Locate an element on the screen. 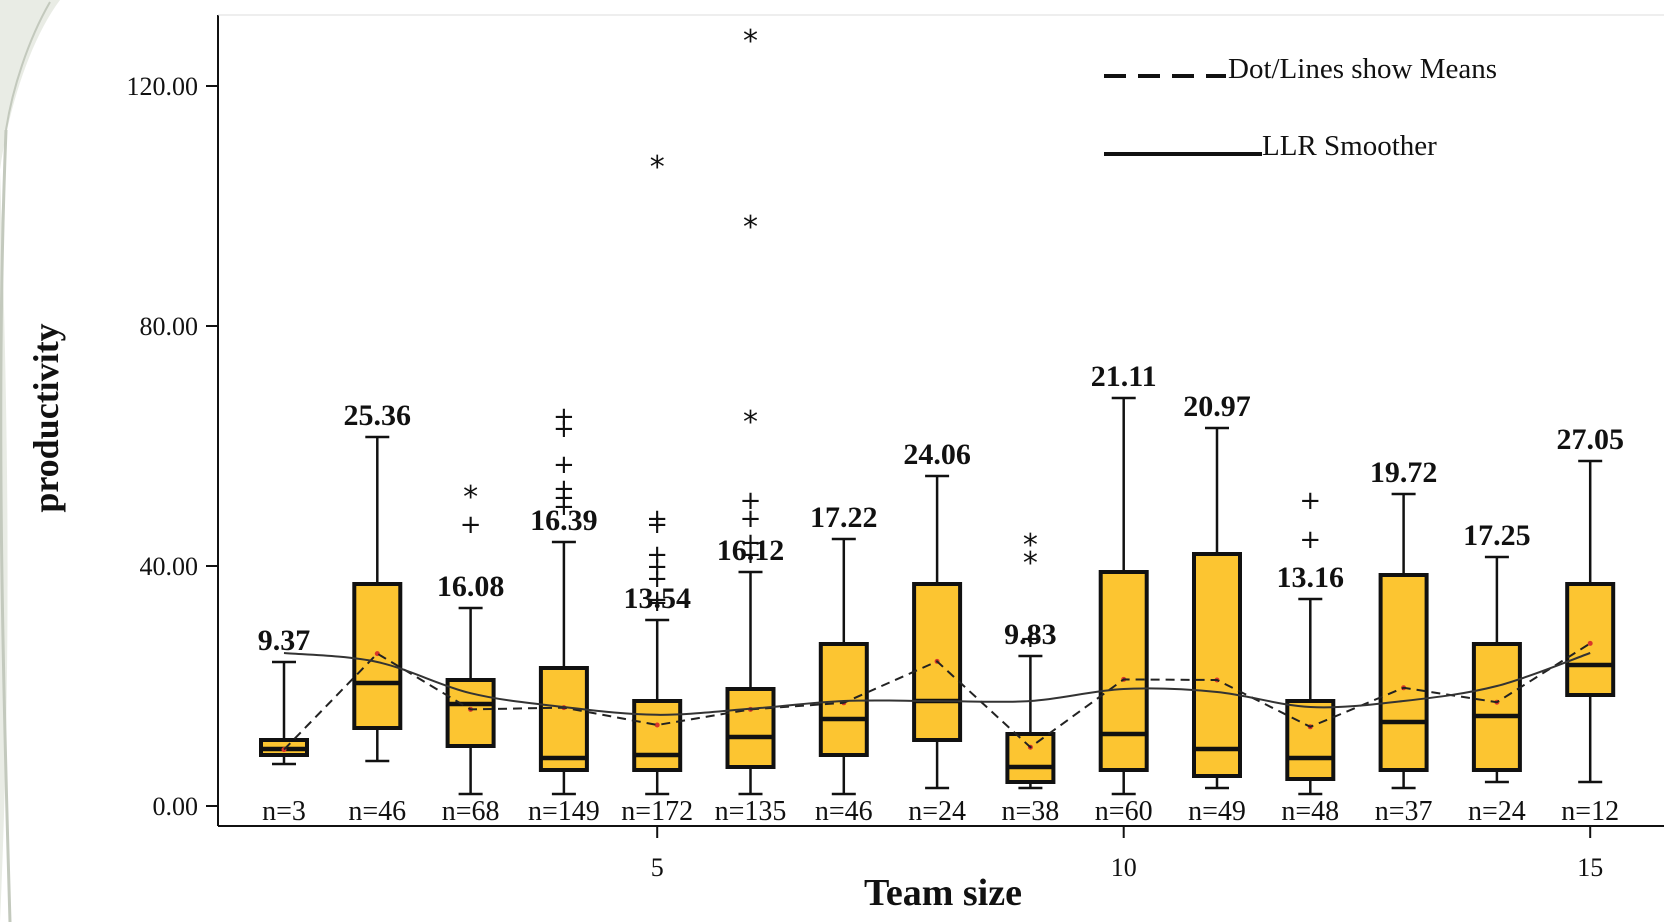 This screenshot has width=1675, height=922. box-group: +* is located at coordinates (470, 638).